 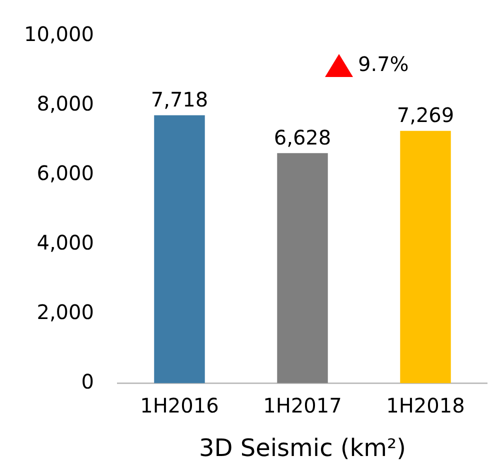 I want to click on y-tick-label: 10,000, so click(x=59, y=34).